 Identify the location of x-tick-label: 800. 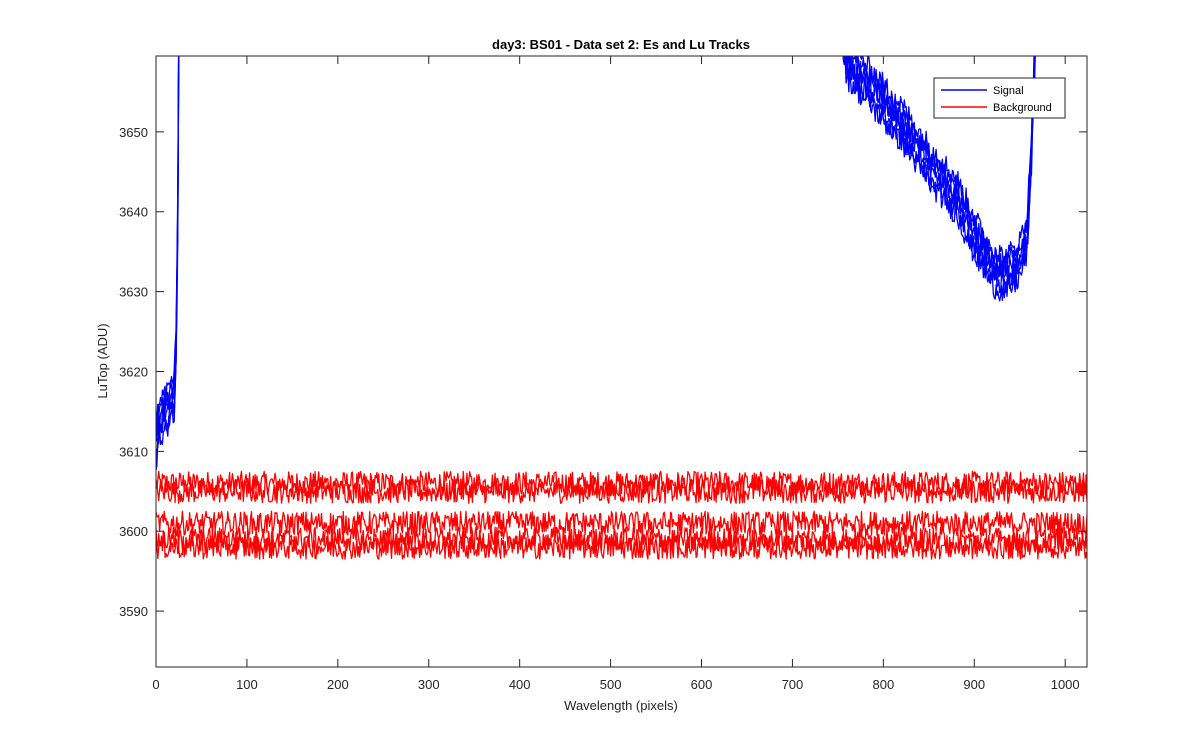
(883, 684).